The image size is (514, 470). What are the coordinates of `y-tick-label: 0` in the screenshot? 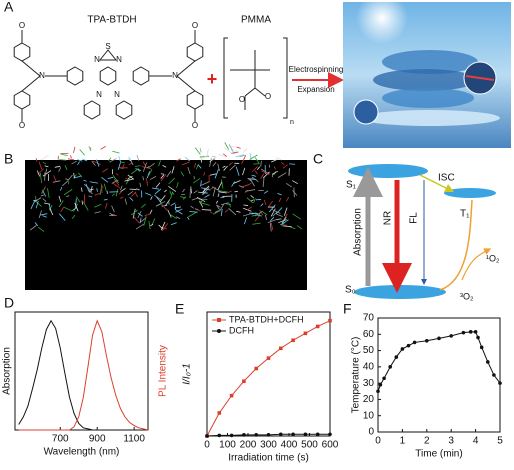 It's located at (371, 432).